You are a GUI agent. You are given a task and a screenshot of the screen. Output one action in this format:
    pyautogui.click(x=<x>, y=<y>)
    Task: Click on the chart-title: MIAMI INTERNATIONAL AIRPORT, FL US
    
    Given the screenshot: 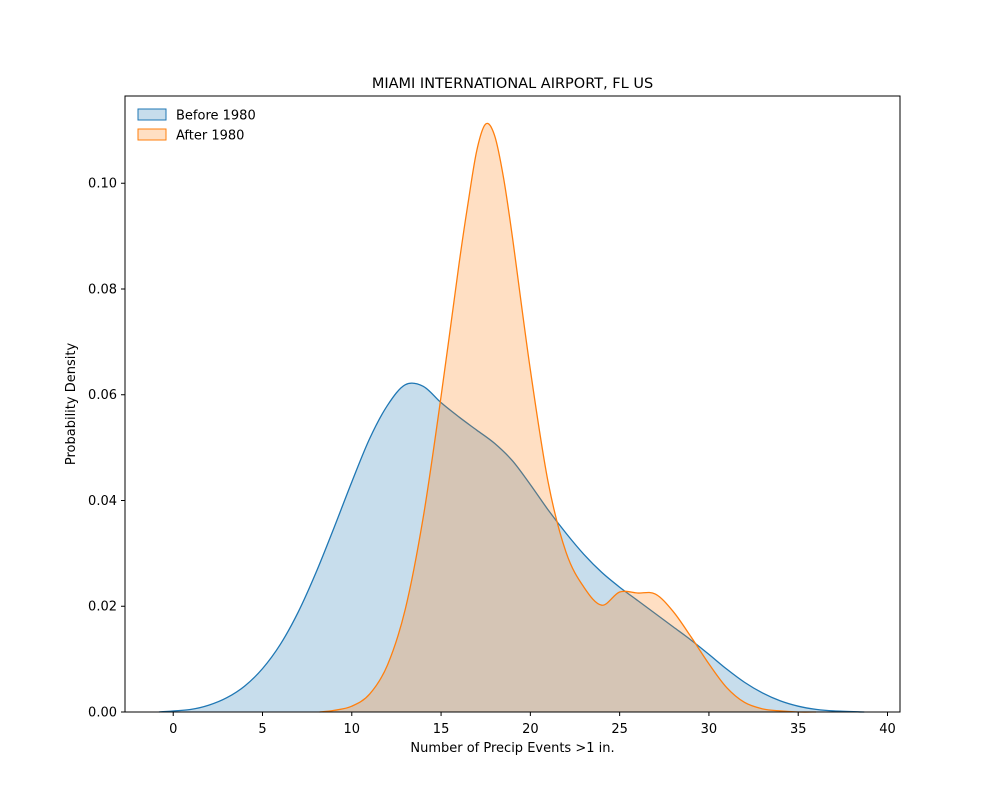 What is the action you would take?
    pyautogui.click(x=512, y=84)
    